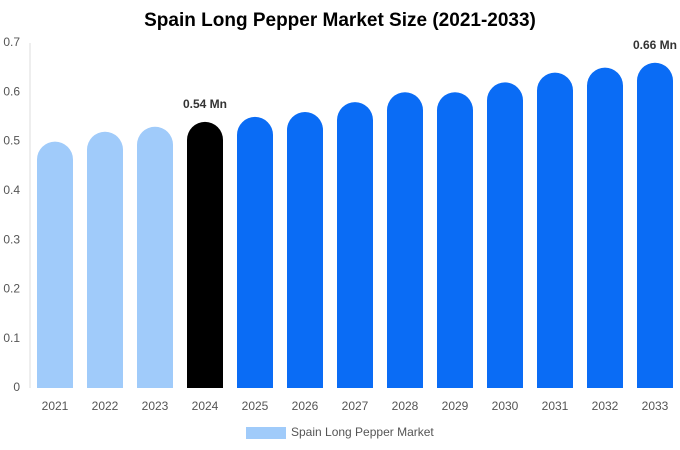 The height and width of the screenshot is (450, 680). Describe the element at coordinates (205, 406) in the screenshot. I see `x-tick-label: 2024` at that location.